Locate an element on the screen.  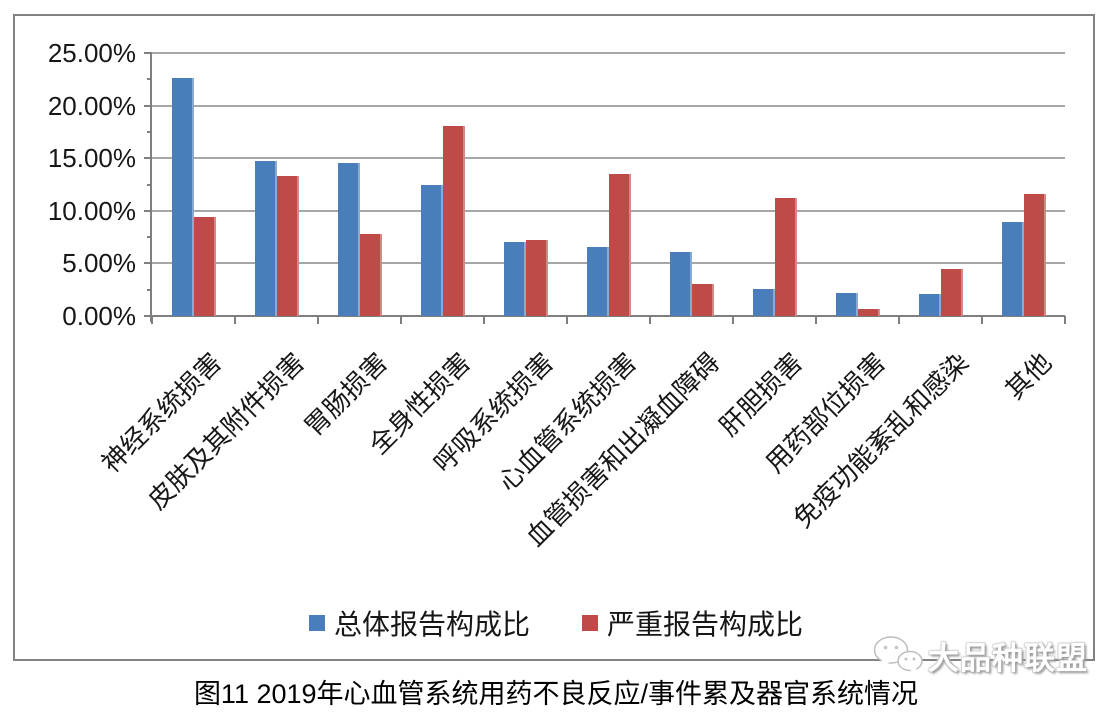
legend-item-total: 总体报告构成比 is located at coordinates (419, 623).